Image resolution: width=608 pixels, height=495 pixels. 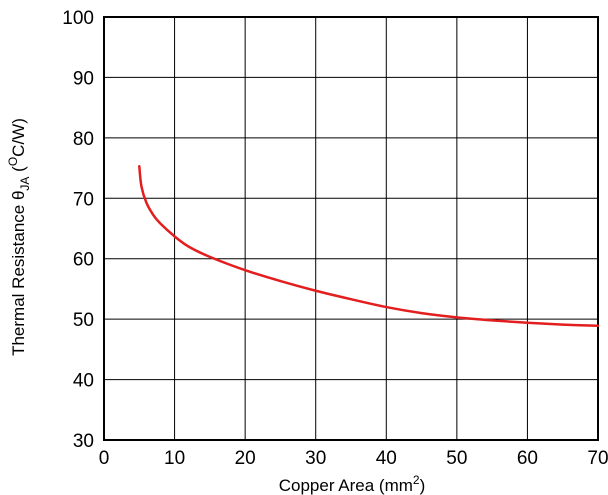 I want to click on y-tick-label: 30, so click(x=83, y=441).